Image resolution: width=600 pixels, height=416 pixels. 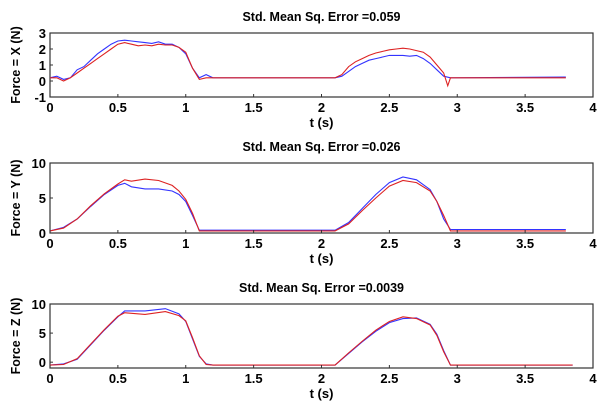 I want to click on y-tick-label: 3, so click(x=42, y=33).